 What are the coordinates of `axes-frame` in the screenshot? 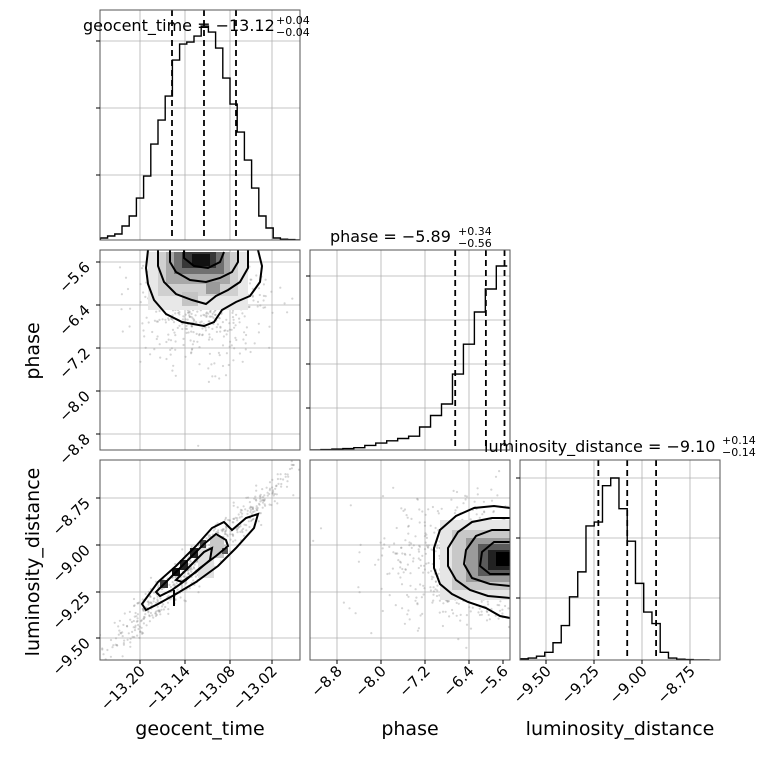 It's located at (200, 350).